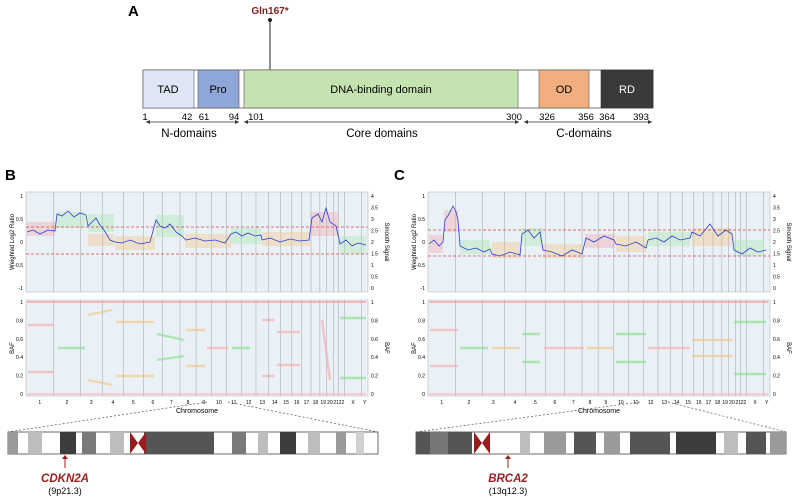 This screenshot has width=798, height=500. I want to click on b-smooth-axis-label: Smooth Signal, so click(386, 241).